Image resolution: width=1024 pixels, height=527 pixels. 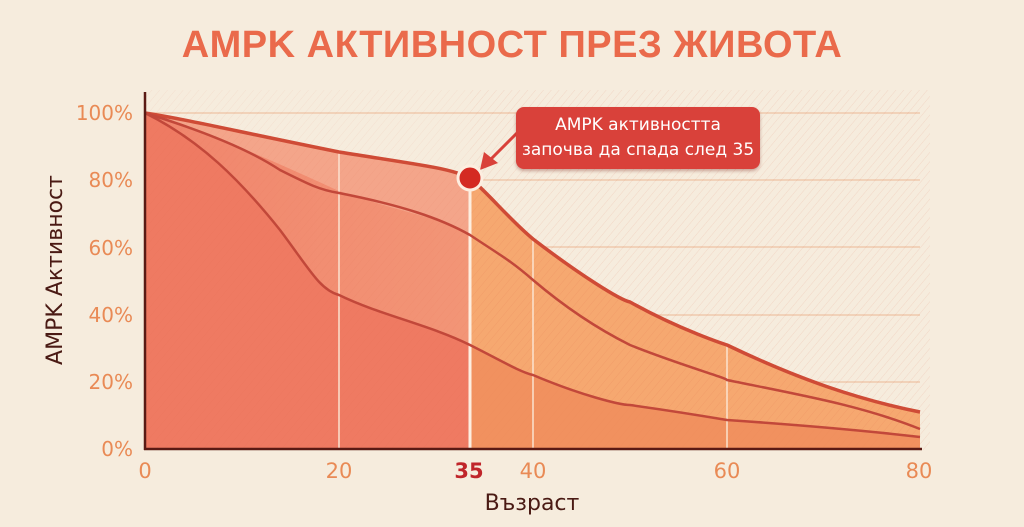 What do you see at coordinates (111, 248) in the screenshot?
I see `y-tick-60: 60%` at bounding box center [111, 248].